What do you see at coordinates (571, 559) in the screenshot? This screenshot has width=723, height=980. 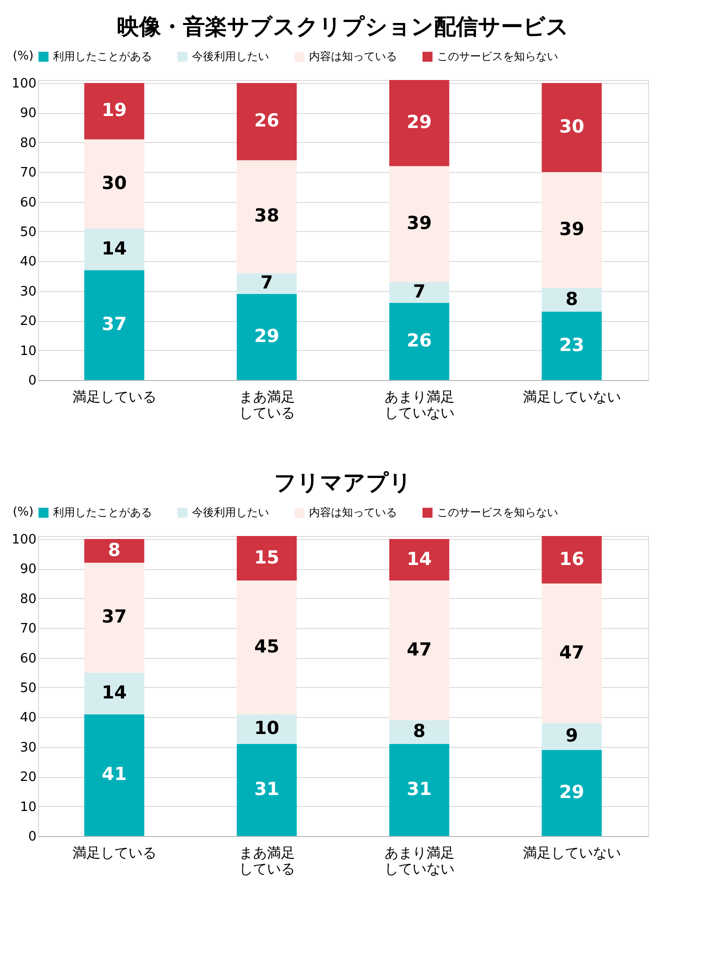 I see `data-label: 16` at bounding box center [571, 559].